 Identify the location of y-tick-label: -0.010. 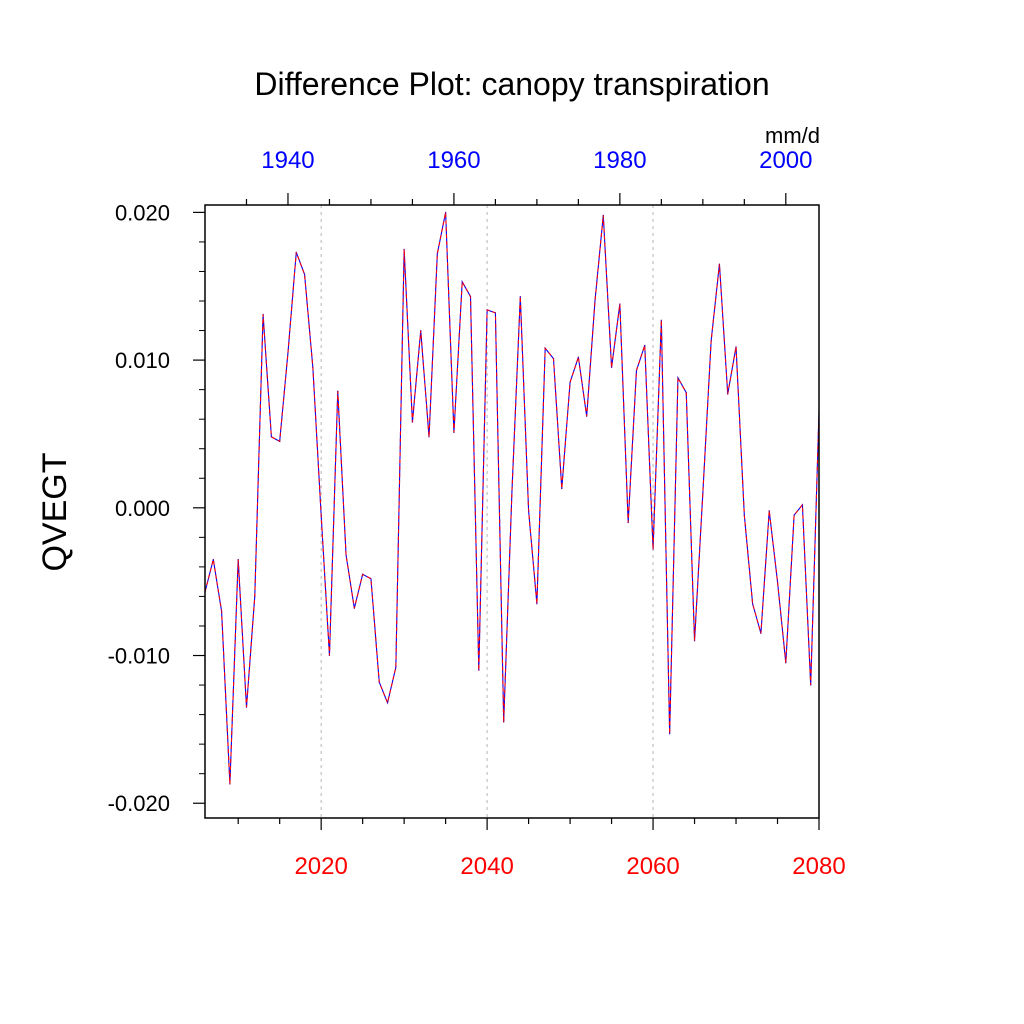
(139, 656).